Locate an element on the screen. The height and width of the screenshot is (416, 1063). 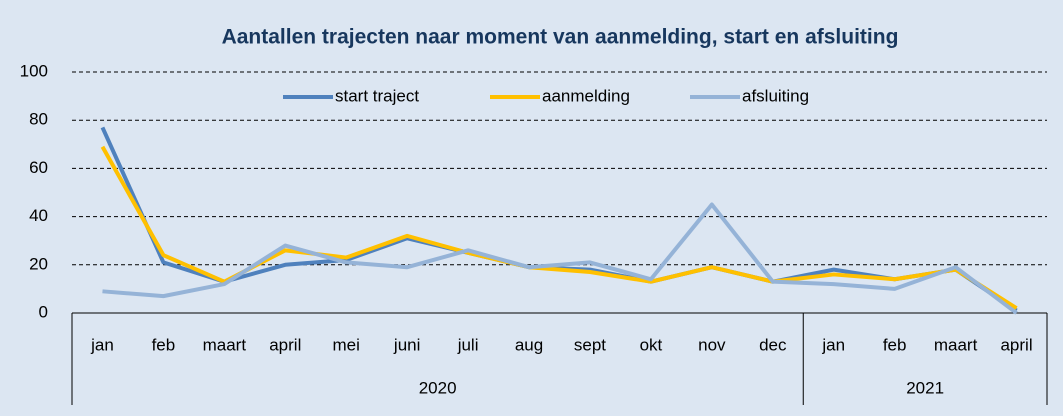
x-tick-label: mei is located at coordinates (346, 344).